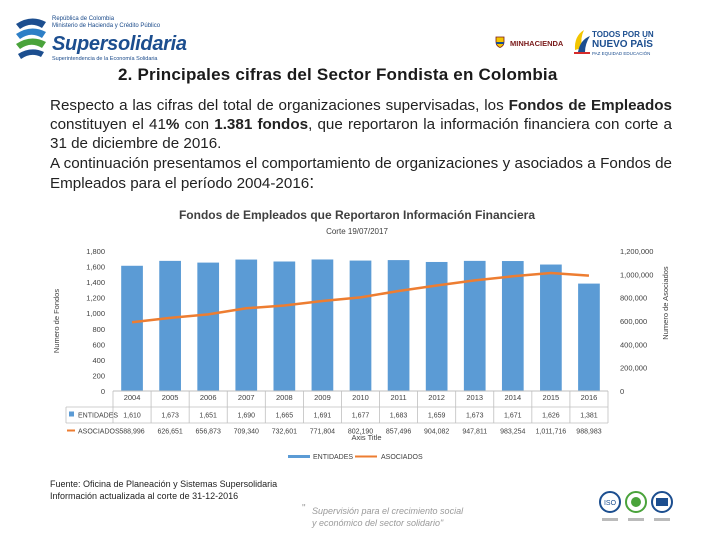 The height and width of the screenshot is (540, 720). Describe the element at coordinates (322, 325) in the screenshot. I see `bar-entidades-2009` at that location.